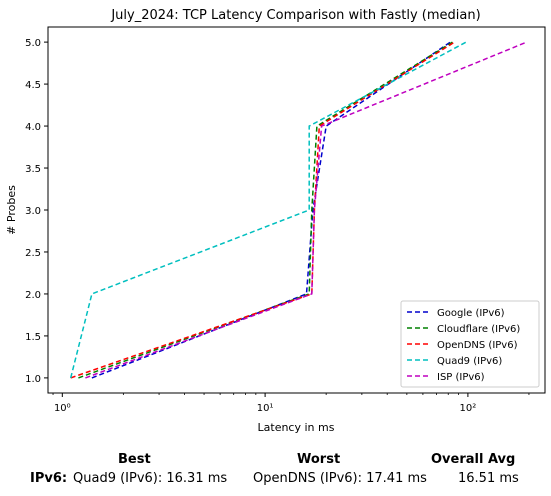  I want to click on y-tick-label: 4.5, so click(33, 85).